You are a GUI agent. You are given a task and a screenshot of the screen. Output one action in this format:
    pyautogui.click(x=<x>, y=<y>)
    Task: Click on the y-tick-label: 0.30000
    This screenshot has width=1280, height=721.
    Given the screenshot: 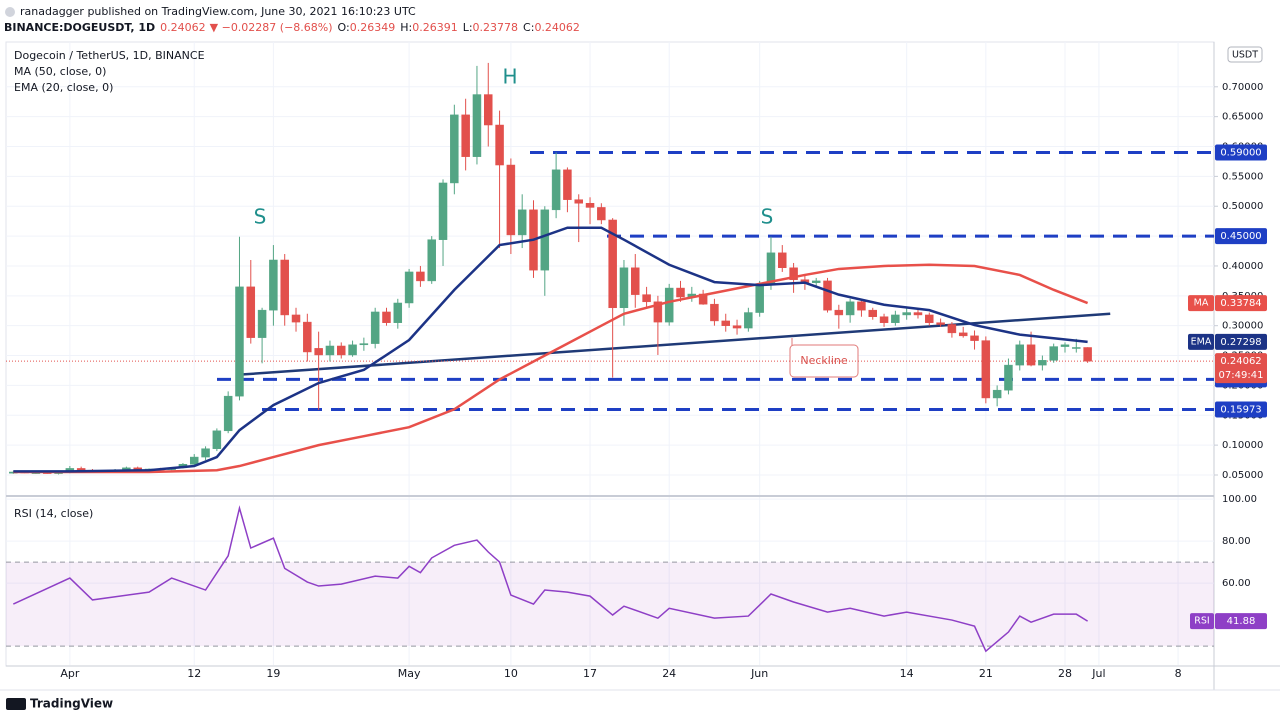 What is the action you would take?
    pyautogui.click(x=1242, y=326)
    